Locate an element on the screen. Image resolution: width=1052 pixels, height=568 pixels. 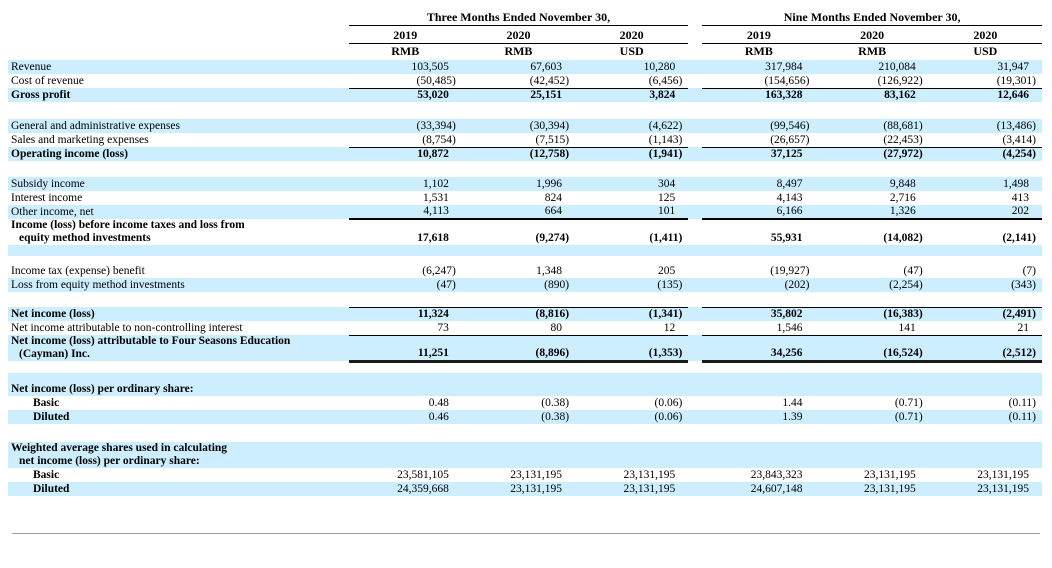
cell-value: (0.11) is located at coordinates (1022, 403).